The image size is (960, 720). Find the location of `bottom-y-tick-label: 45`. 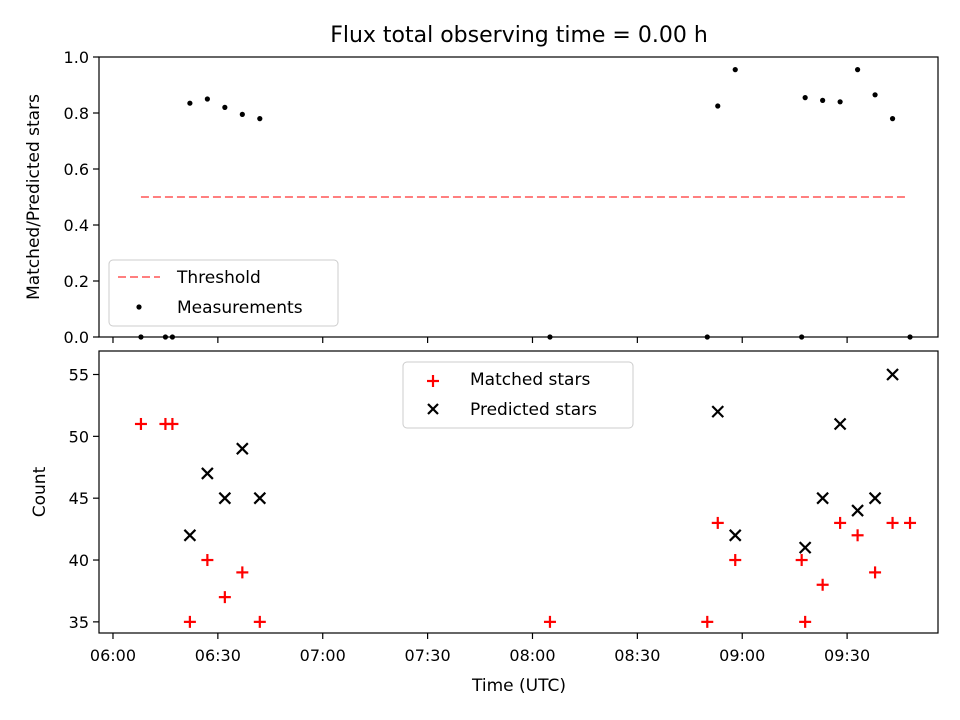

bottom-y-tick-label: 45 is located at coordinates (79, 498).